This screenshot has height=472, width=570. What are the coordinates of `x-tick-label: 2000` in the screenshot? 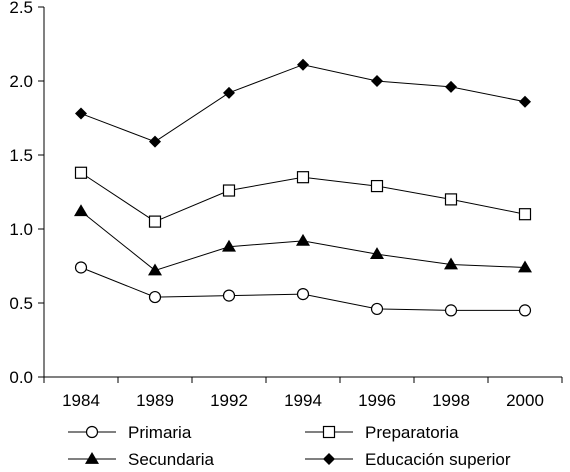 It's located at (525, 400).